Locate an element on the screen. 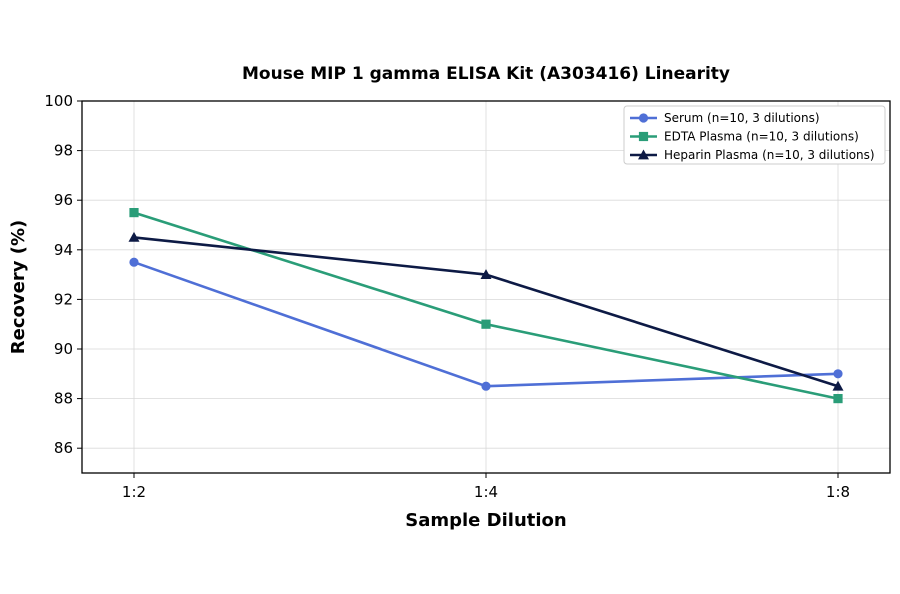 The height and width of the screenshot is (594, 900). legend-entry: Serum (n=10, 3 dilutions) is located at coordinates (725, 118).